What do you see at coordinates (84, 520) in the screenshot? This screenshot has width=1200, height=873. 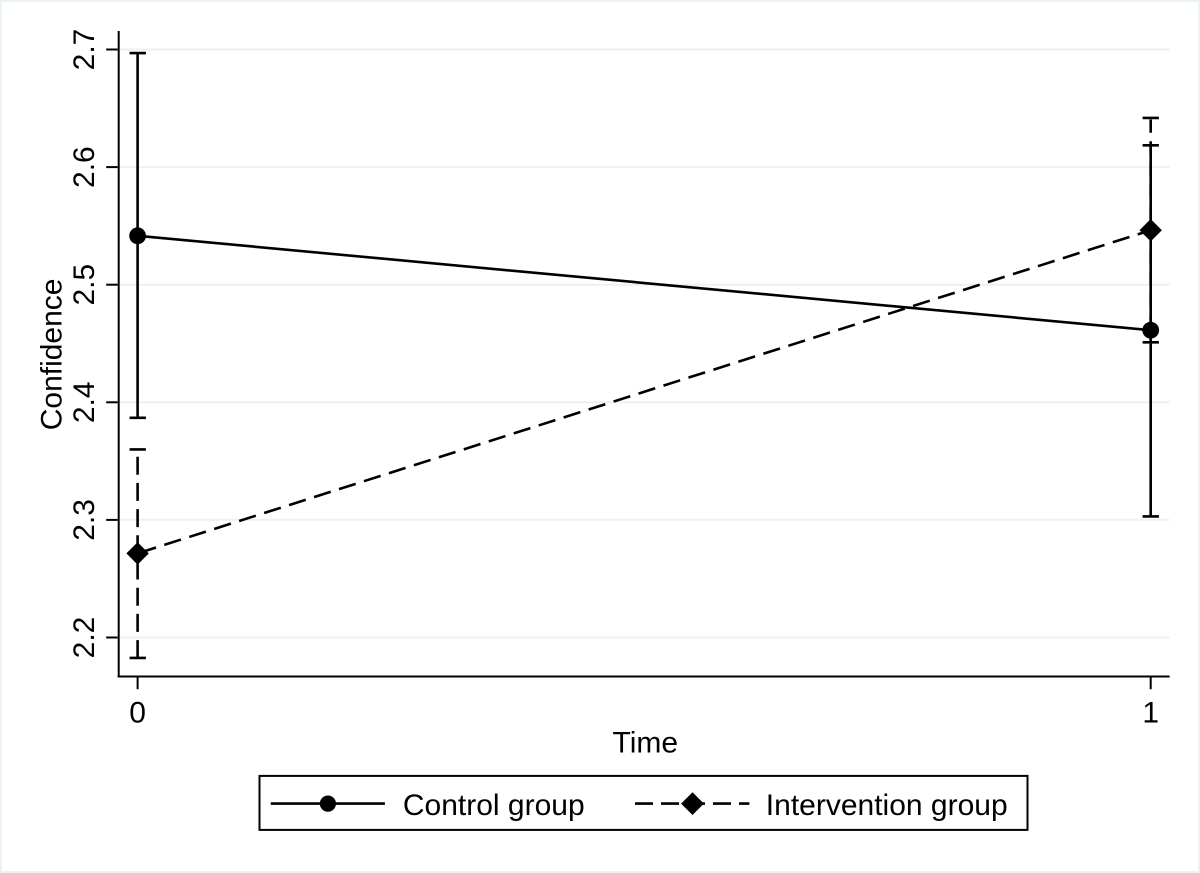 I see `svg-text: 2.3` at bounding box center [84, 520].